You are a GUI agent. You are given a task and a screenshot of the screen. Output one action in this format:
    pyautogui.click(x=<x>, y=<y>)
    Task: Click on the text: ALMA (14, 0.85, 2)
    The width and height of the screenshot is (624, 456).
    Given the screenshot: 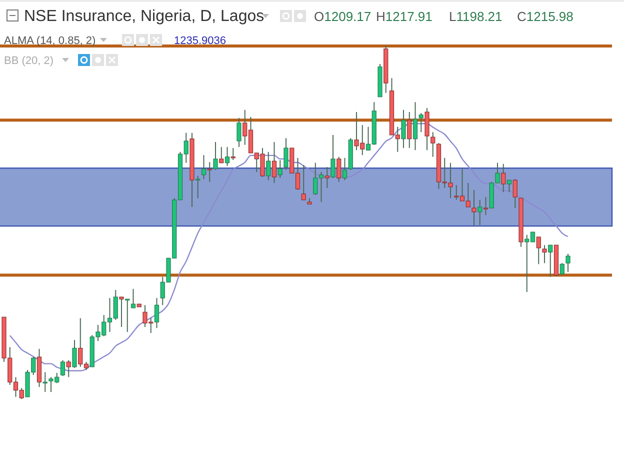 What is the action you would take?
    pyautogui.click(x=50, y=41)
    